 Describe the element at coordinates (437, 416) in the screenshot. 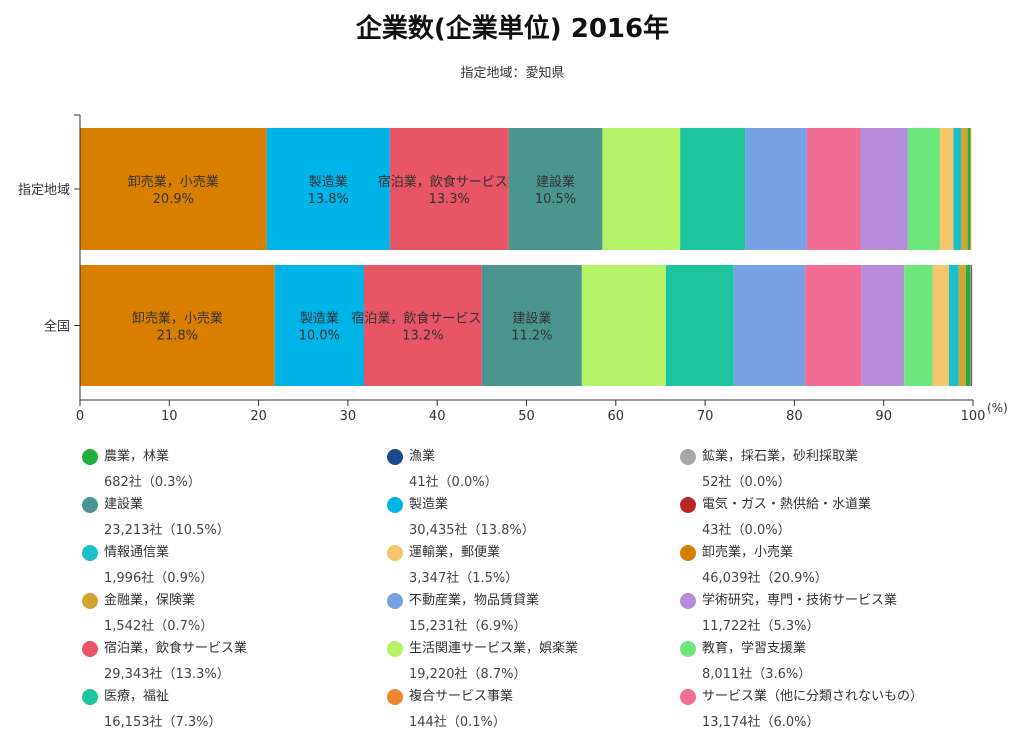

I see `x-tick-label: 40` at that location.